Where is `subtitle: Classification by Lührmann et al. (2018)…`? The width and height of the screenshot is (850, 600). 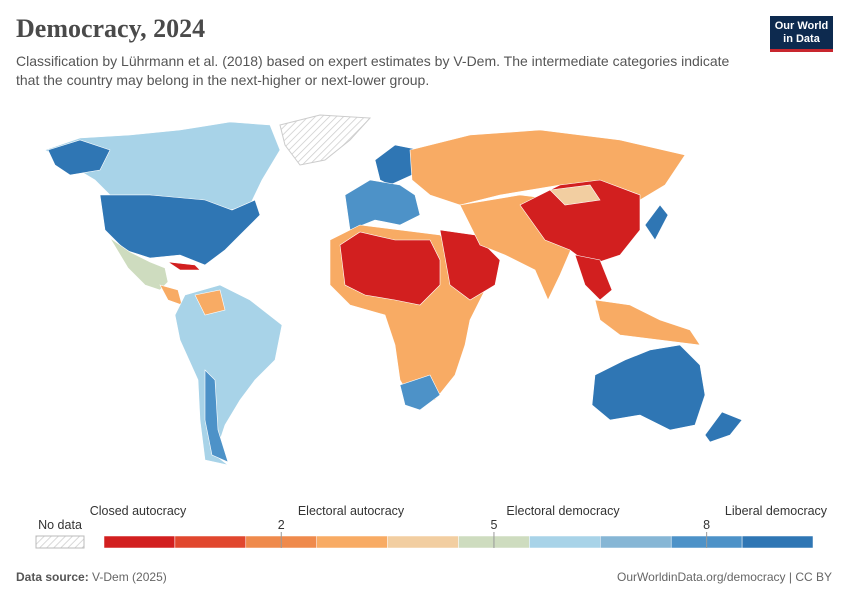 subtitle: Classification by Lührmann et al. (2018)… is located at coordinates (373, 70).